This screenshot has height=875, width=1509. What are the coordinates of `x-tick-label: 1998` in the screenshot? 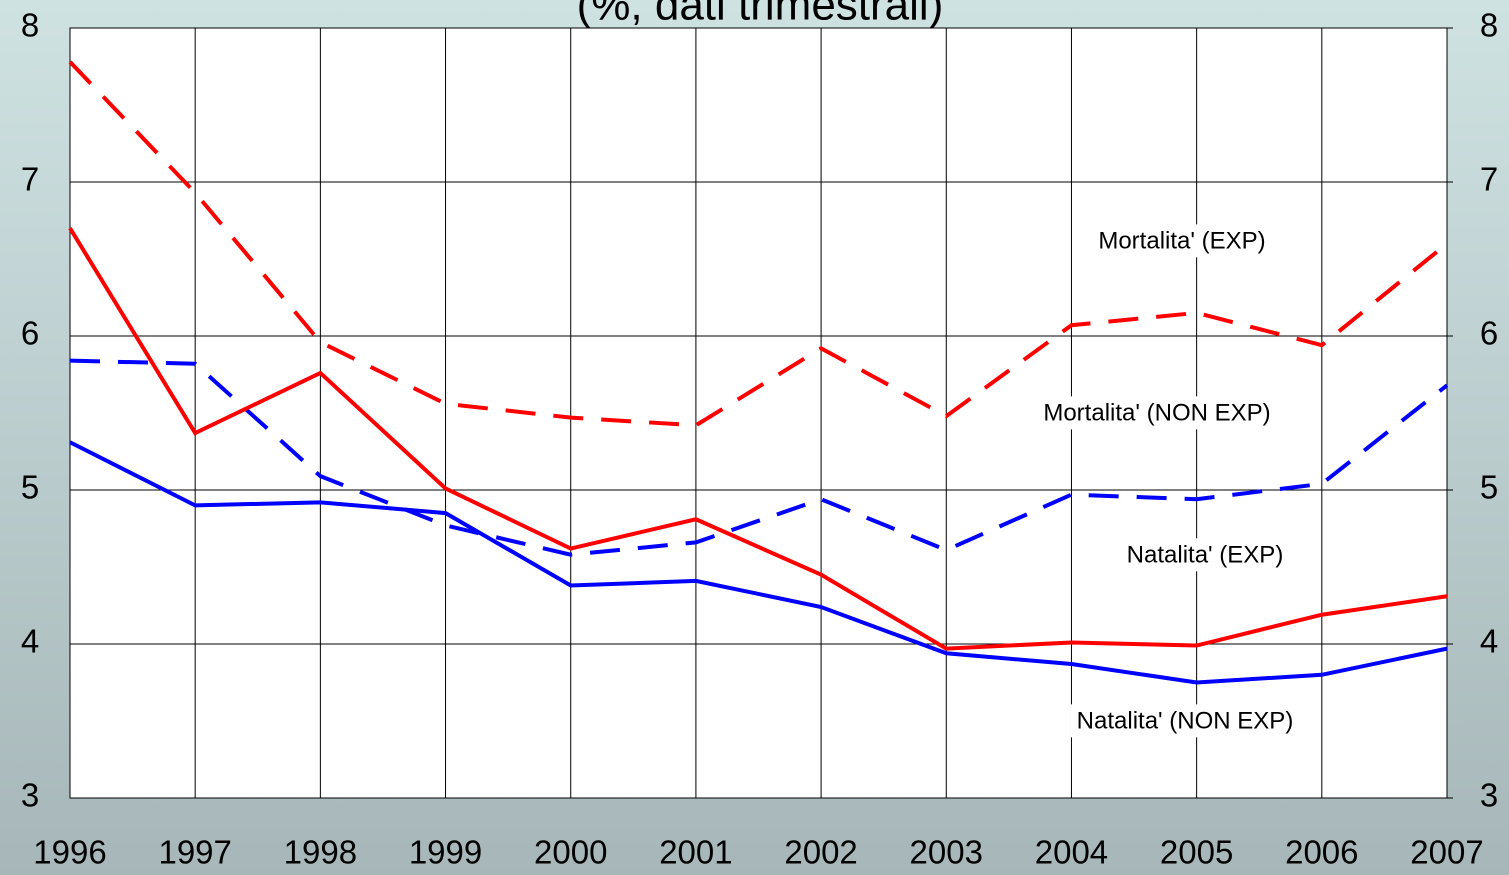 It's located at (320, 852).